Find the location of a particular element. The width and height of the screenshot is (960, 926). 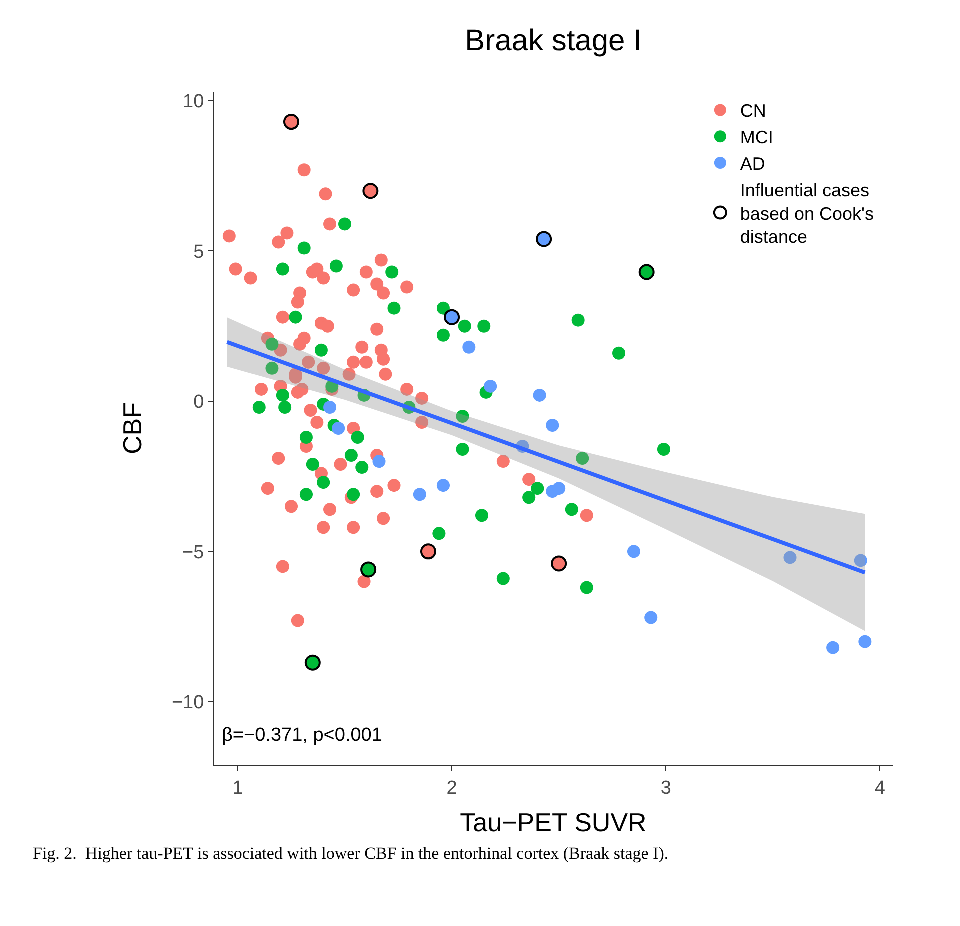

y-axis-title: CBF is located at coordinates (132, 428).